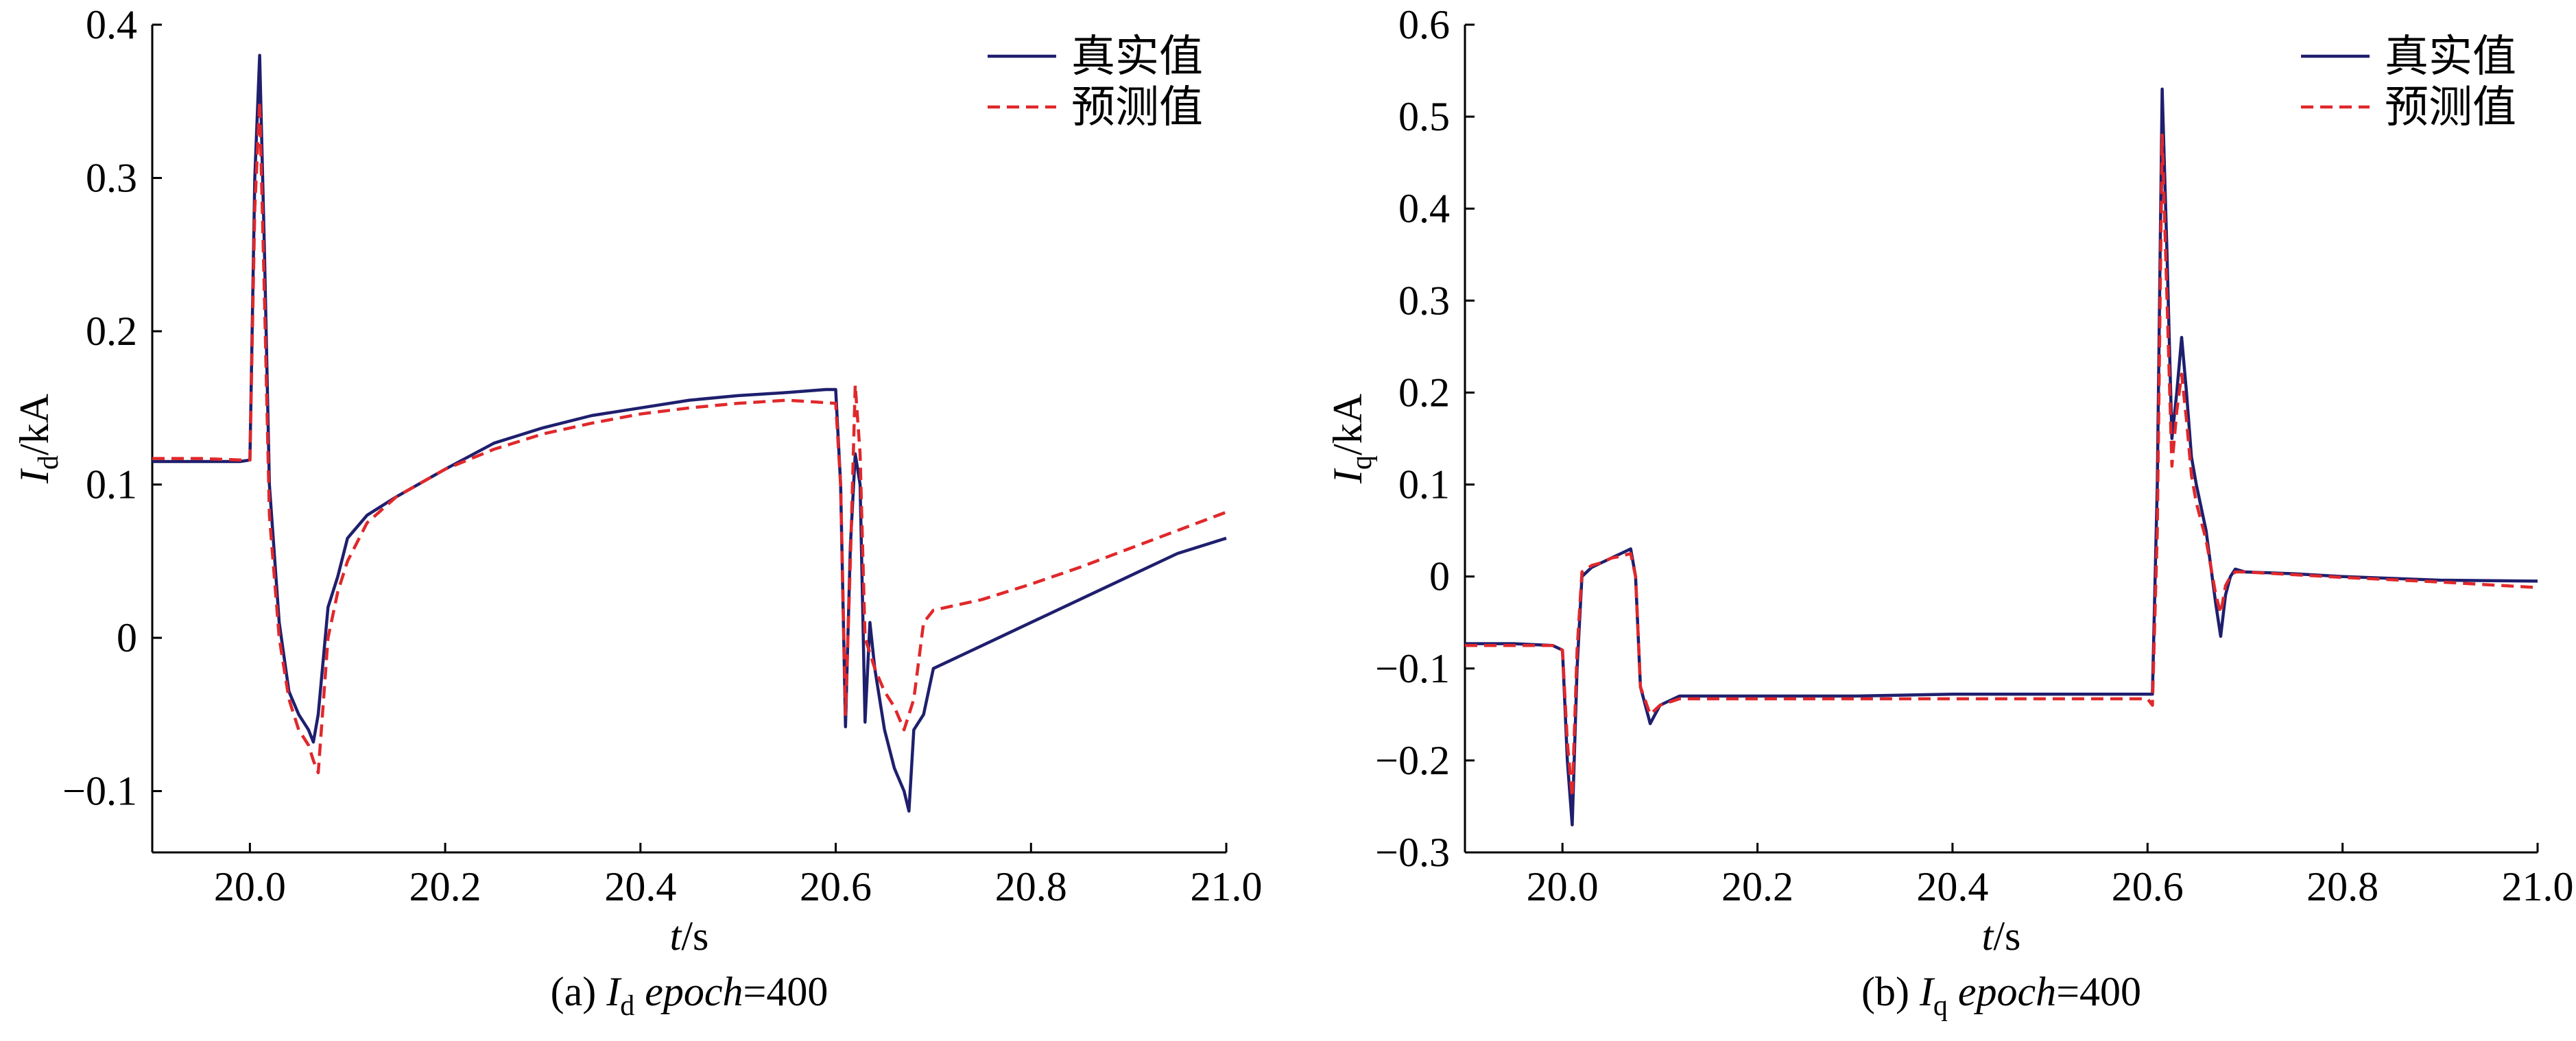  I want to click on y-tick-label: 0.6, so click(1424, 25).